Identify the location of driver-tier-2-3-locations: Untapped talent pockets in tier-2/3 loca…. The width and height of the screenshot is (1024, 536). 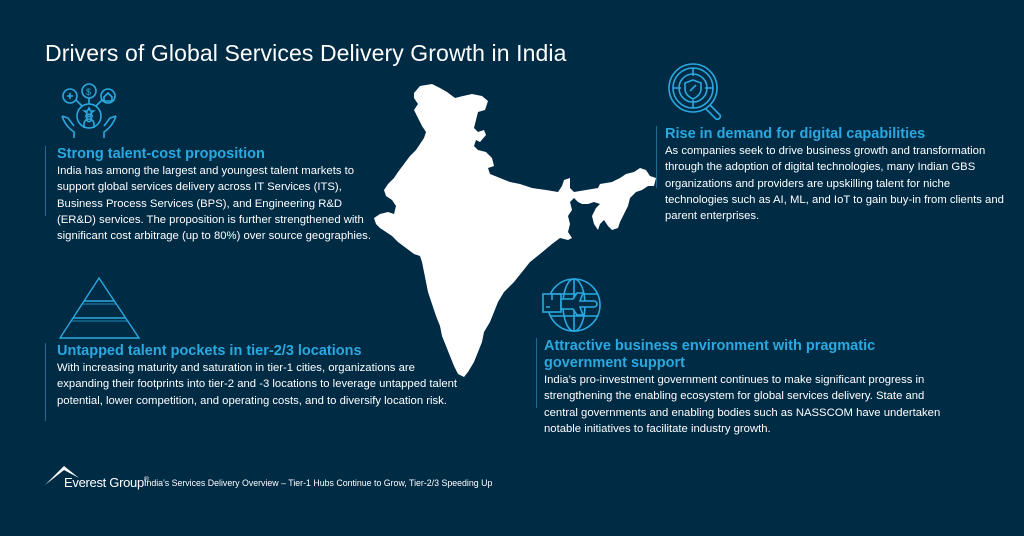
(255, 382).